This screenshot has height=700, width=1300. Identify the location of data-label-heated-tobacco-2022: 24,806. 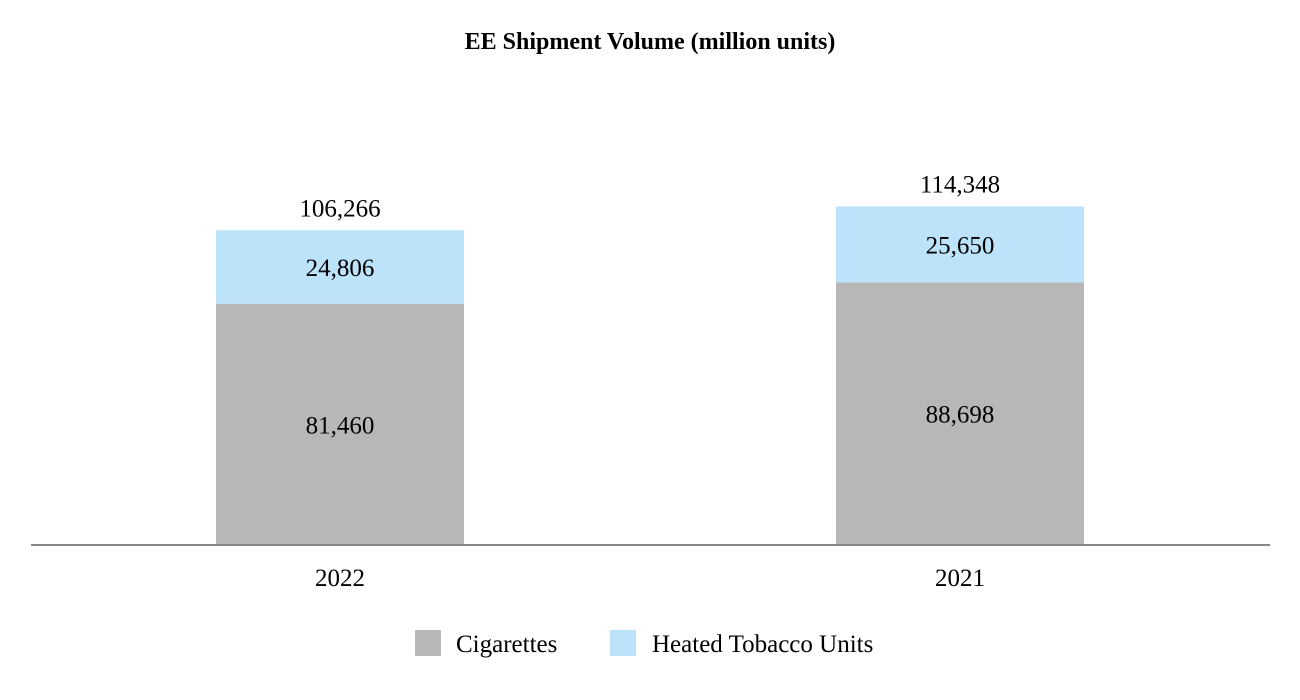
(340, 268).